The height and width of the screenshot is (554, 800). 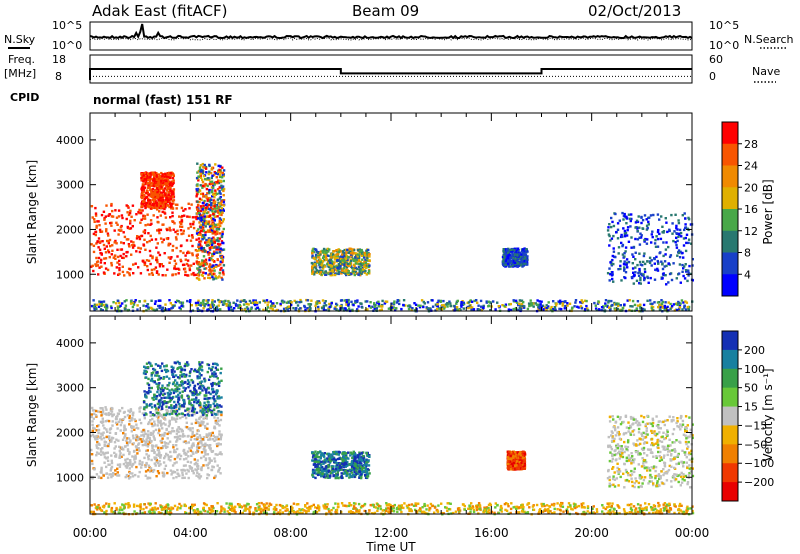 What do you see at coordinates (751, 231) in the screenshot?
I see `colorbar-tick-label: 12` at bounding box center [751, 231].